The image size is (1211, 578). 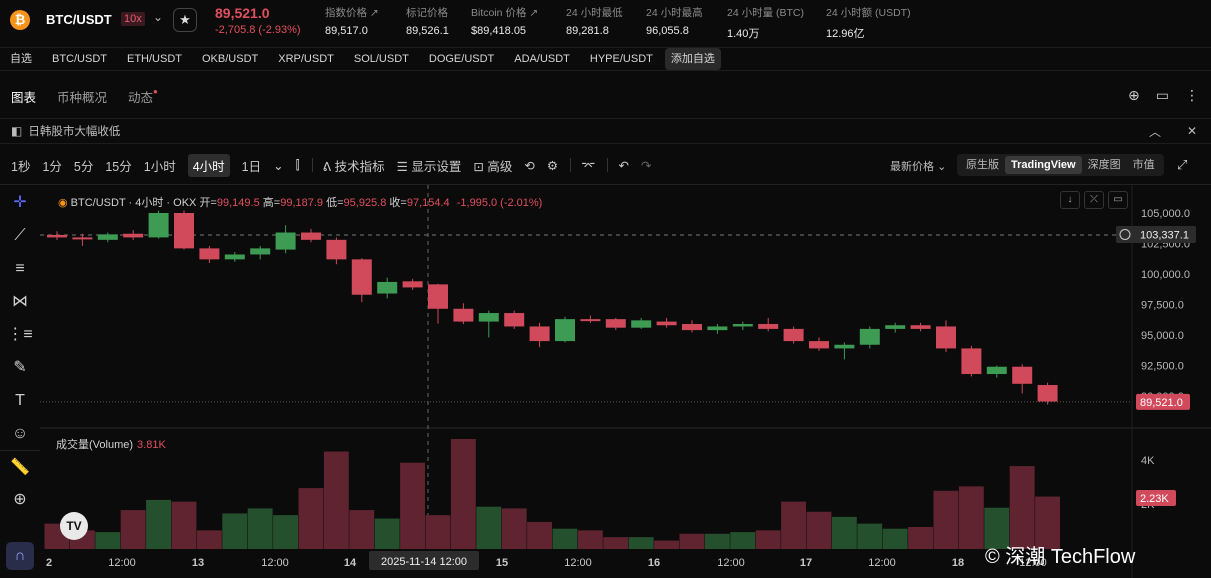 What do you see at coordinates (306, 59) in the screenshot?
I see `pair-xrp-usdt: XRP/USDT` at bounding box center [306, 59].